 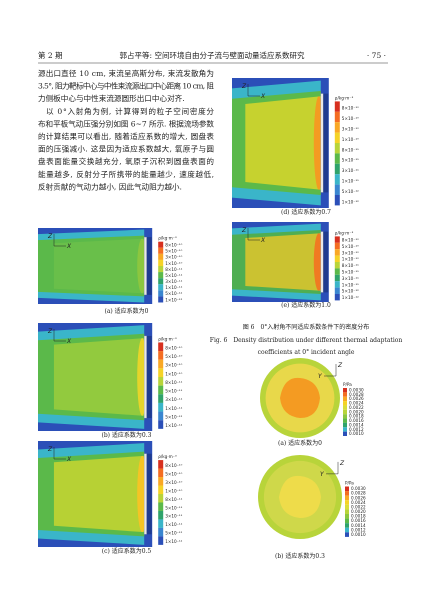 What do you see at coordinates (356, 411) in the screenshot?
I see `legend-label: 0.0020` at bounding box center [356, 411].